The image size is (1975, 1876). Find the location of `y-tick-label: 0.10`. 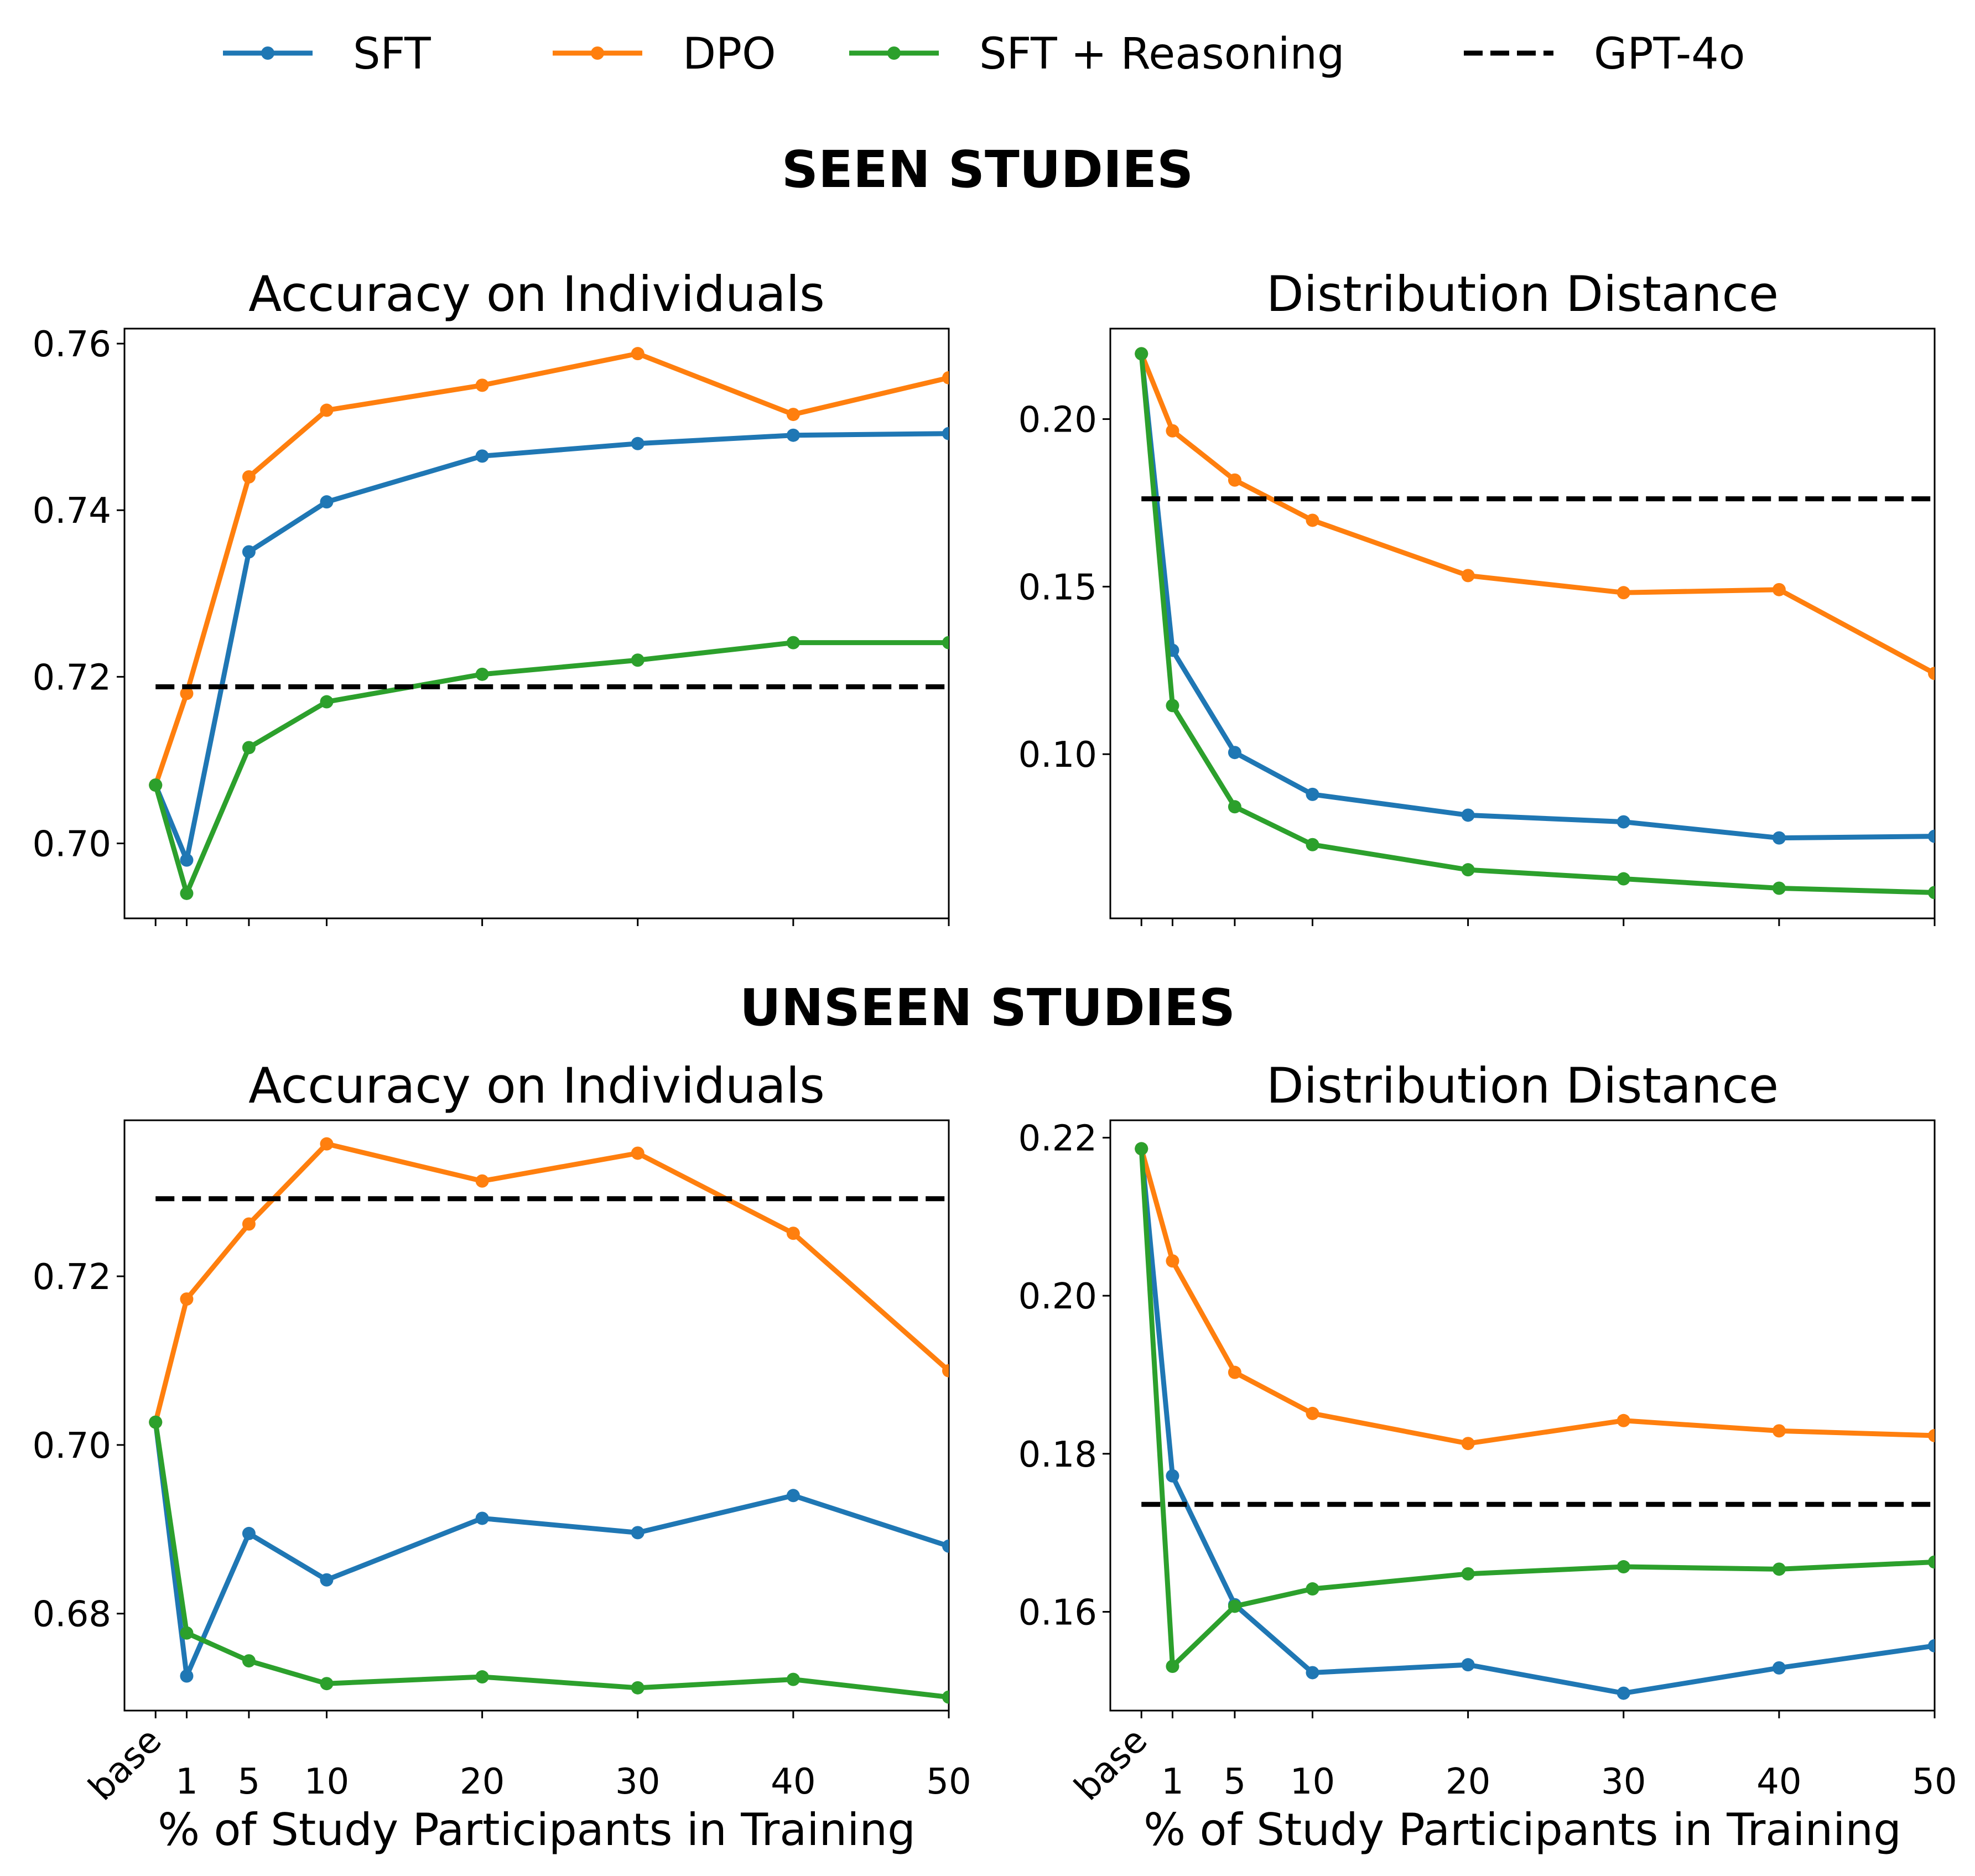

y-tick-label: 0.10 is located at coordinates (1058, 755).